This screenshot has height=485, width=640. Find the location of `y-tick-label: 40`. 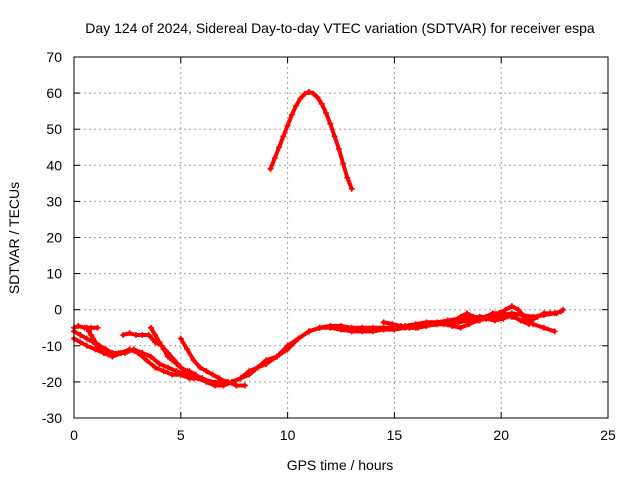

y-tick-label: 40 is located at coordinates (54, 165).